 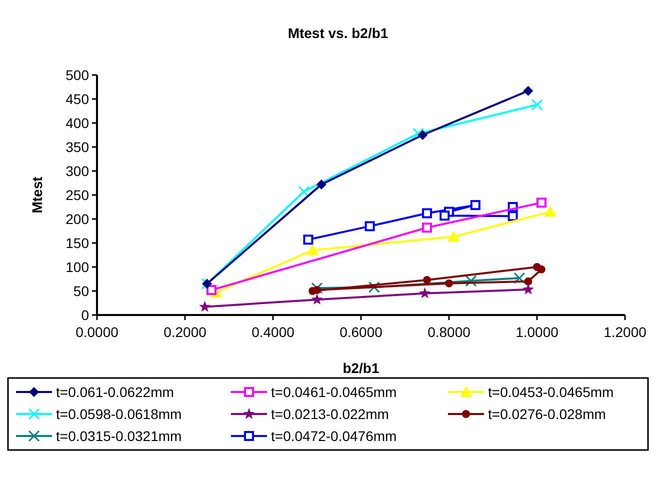 I want to click on y-tick-label: 250, so click(x=78, y=195).